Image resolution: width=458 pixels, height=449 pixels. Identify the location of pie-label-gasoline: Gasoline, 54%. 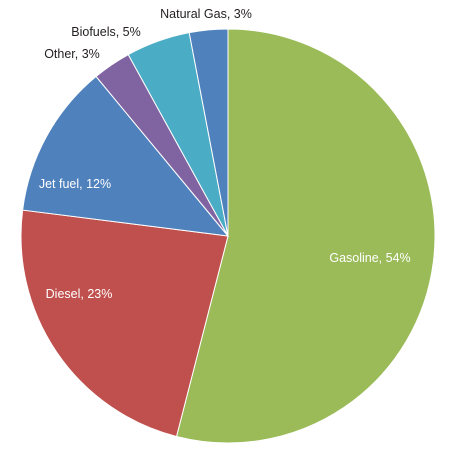
(369, 258).